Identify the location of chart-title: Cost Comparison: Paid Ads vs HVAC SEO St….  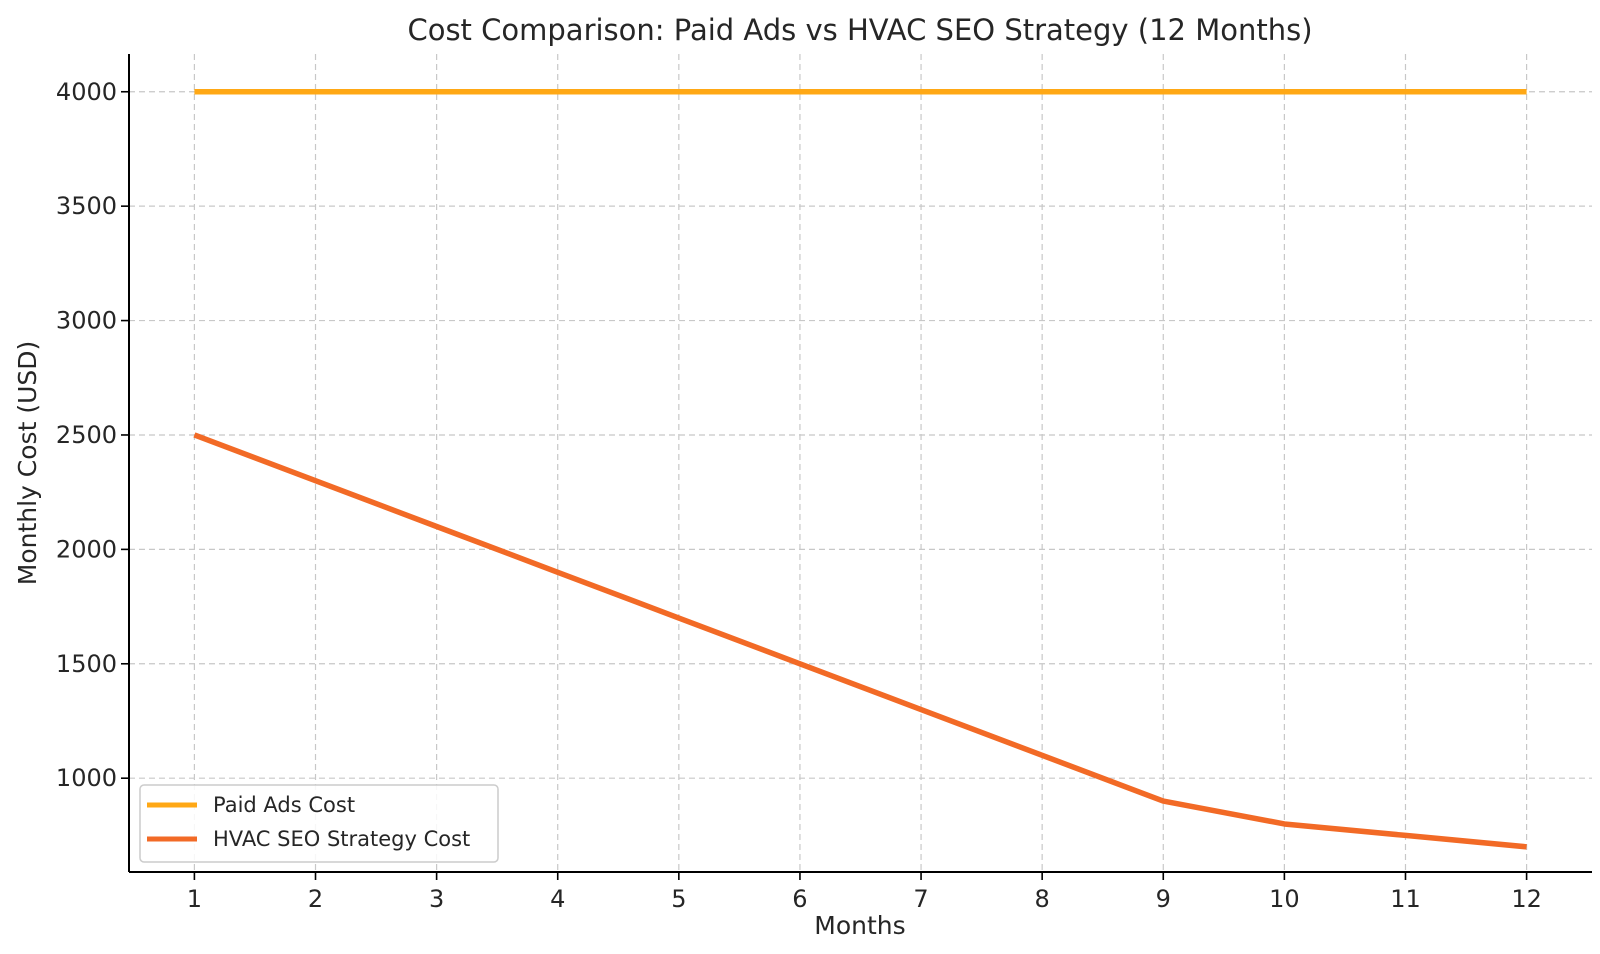
(859, 30).